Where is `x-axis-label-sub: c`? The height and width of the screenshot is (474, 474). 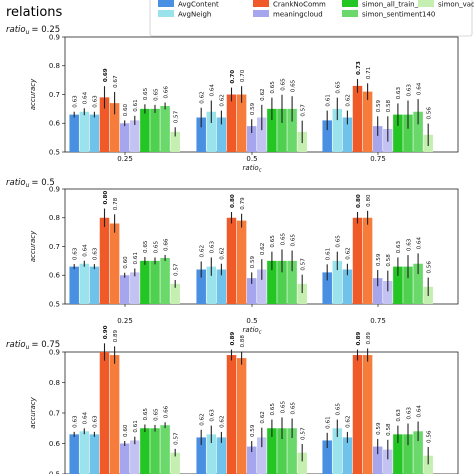
x-axis-label-sub: c is located at coordinates (260, 171).